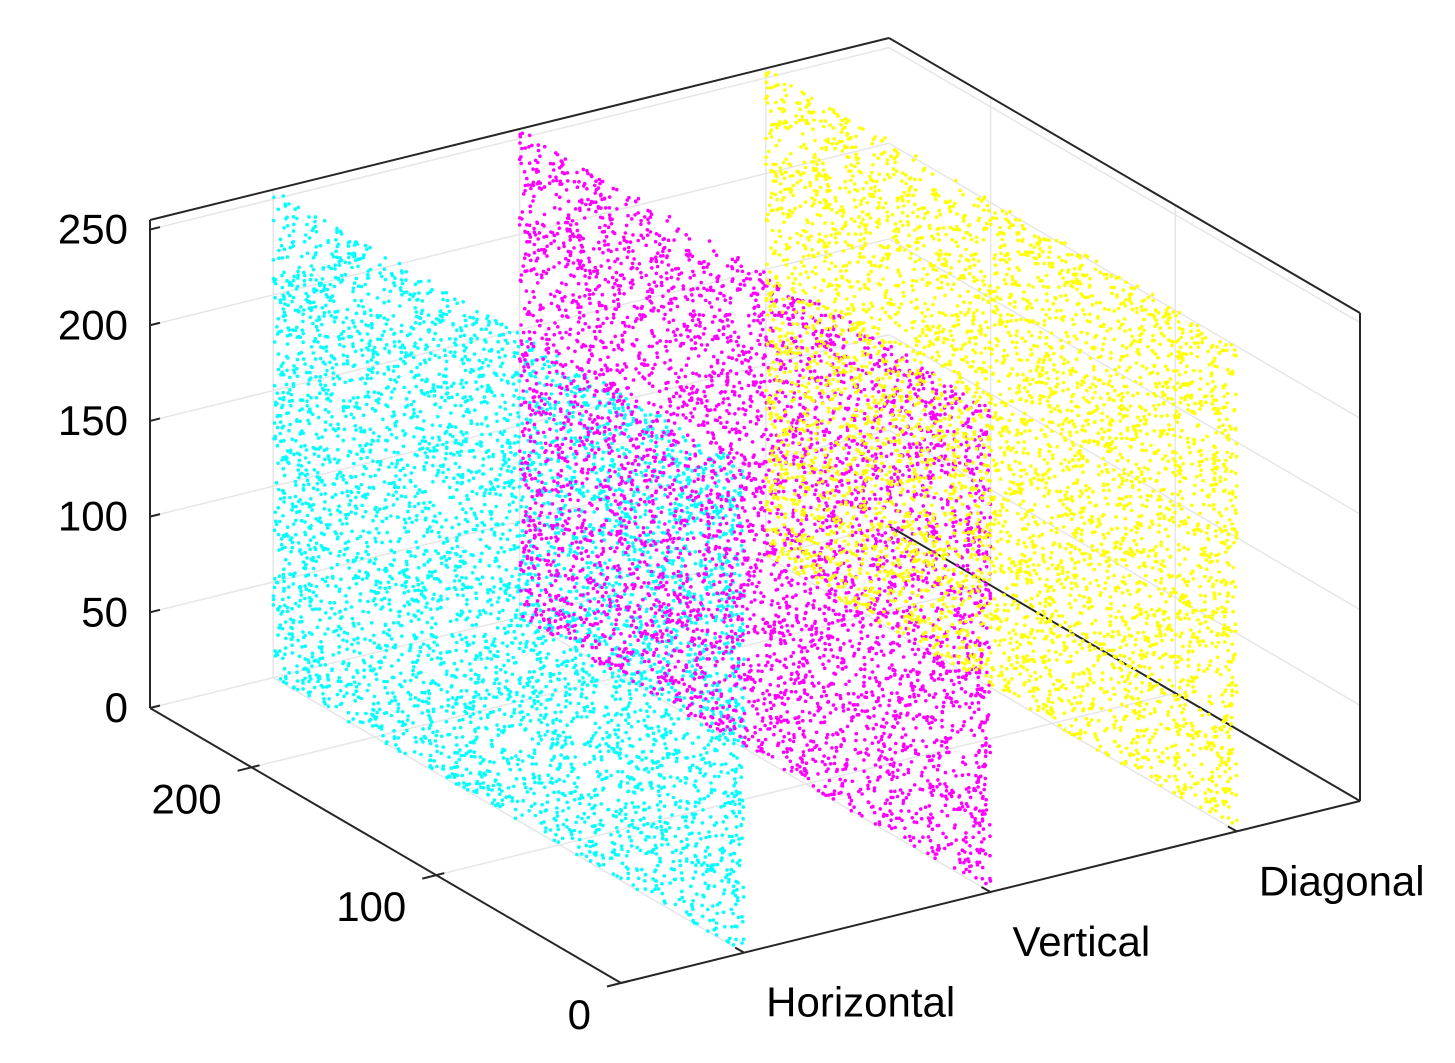 The height and width of the screenshot is (1063, 1455). I want to click on y-tick-label: 0, so click(579, 1014).